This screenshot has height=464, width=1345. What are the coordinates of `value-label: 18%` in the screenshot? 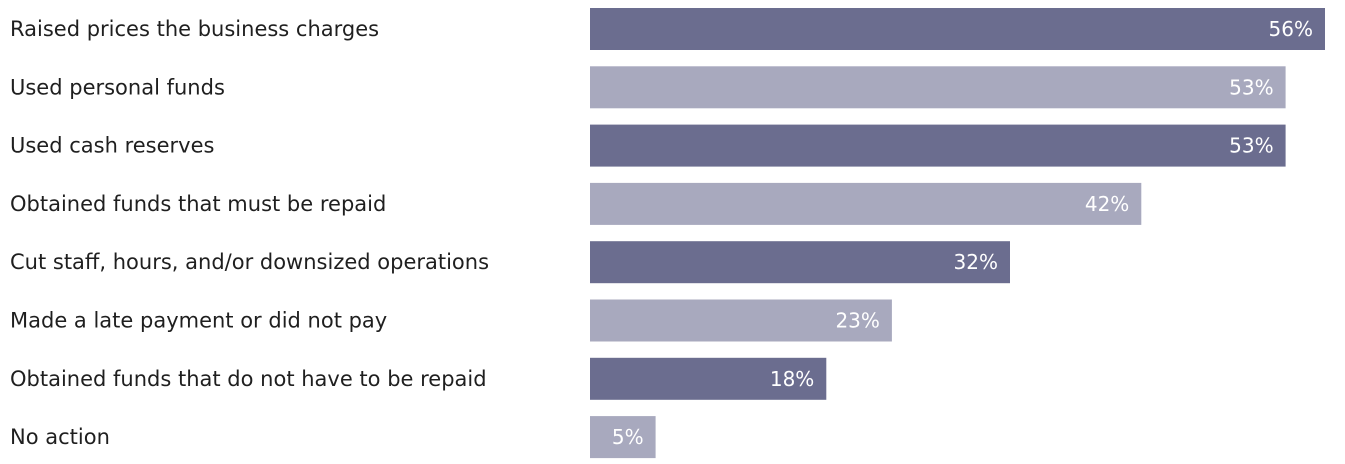 It's located at (792, 379).